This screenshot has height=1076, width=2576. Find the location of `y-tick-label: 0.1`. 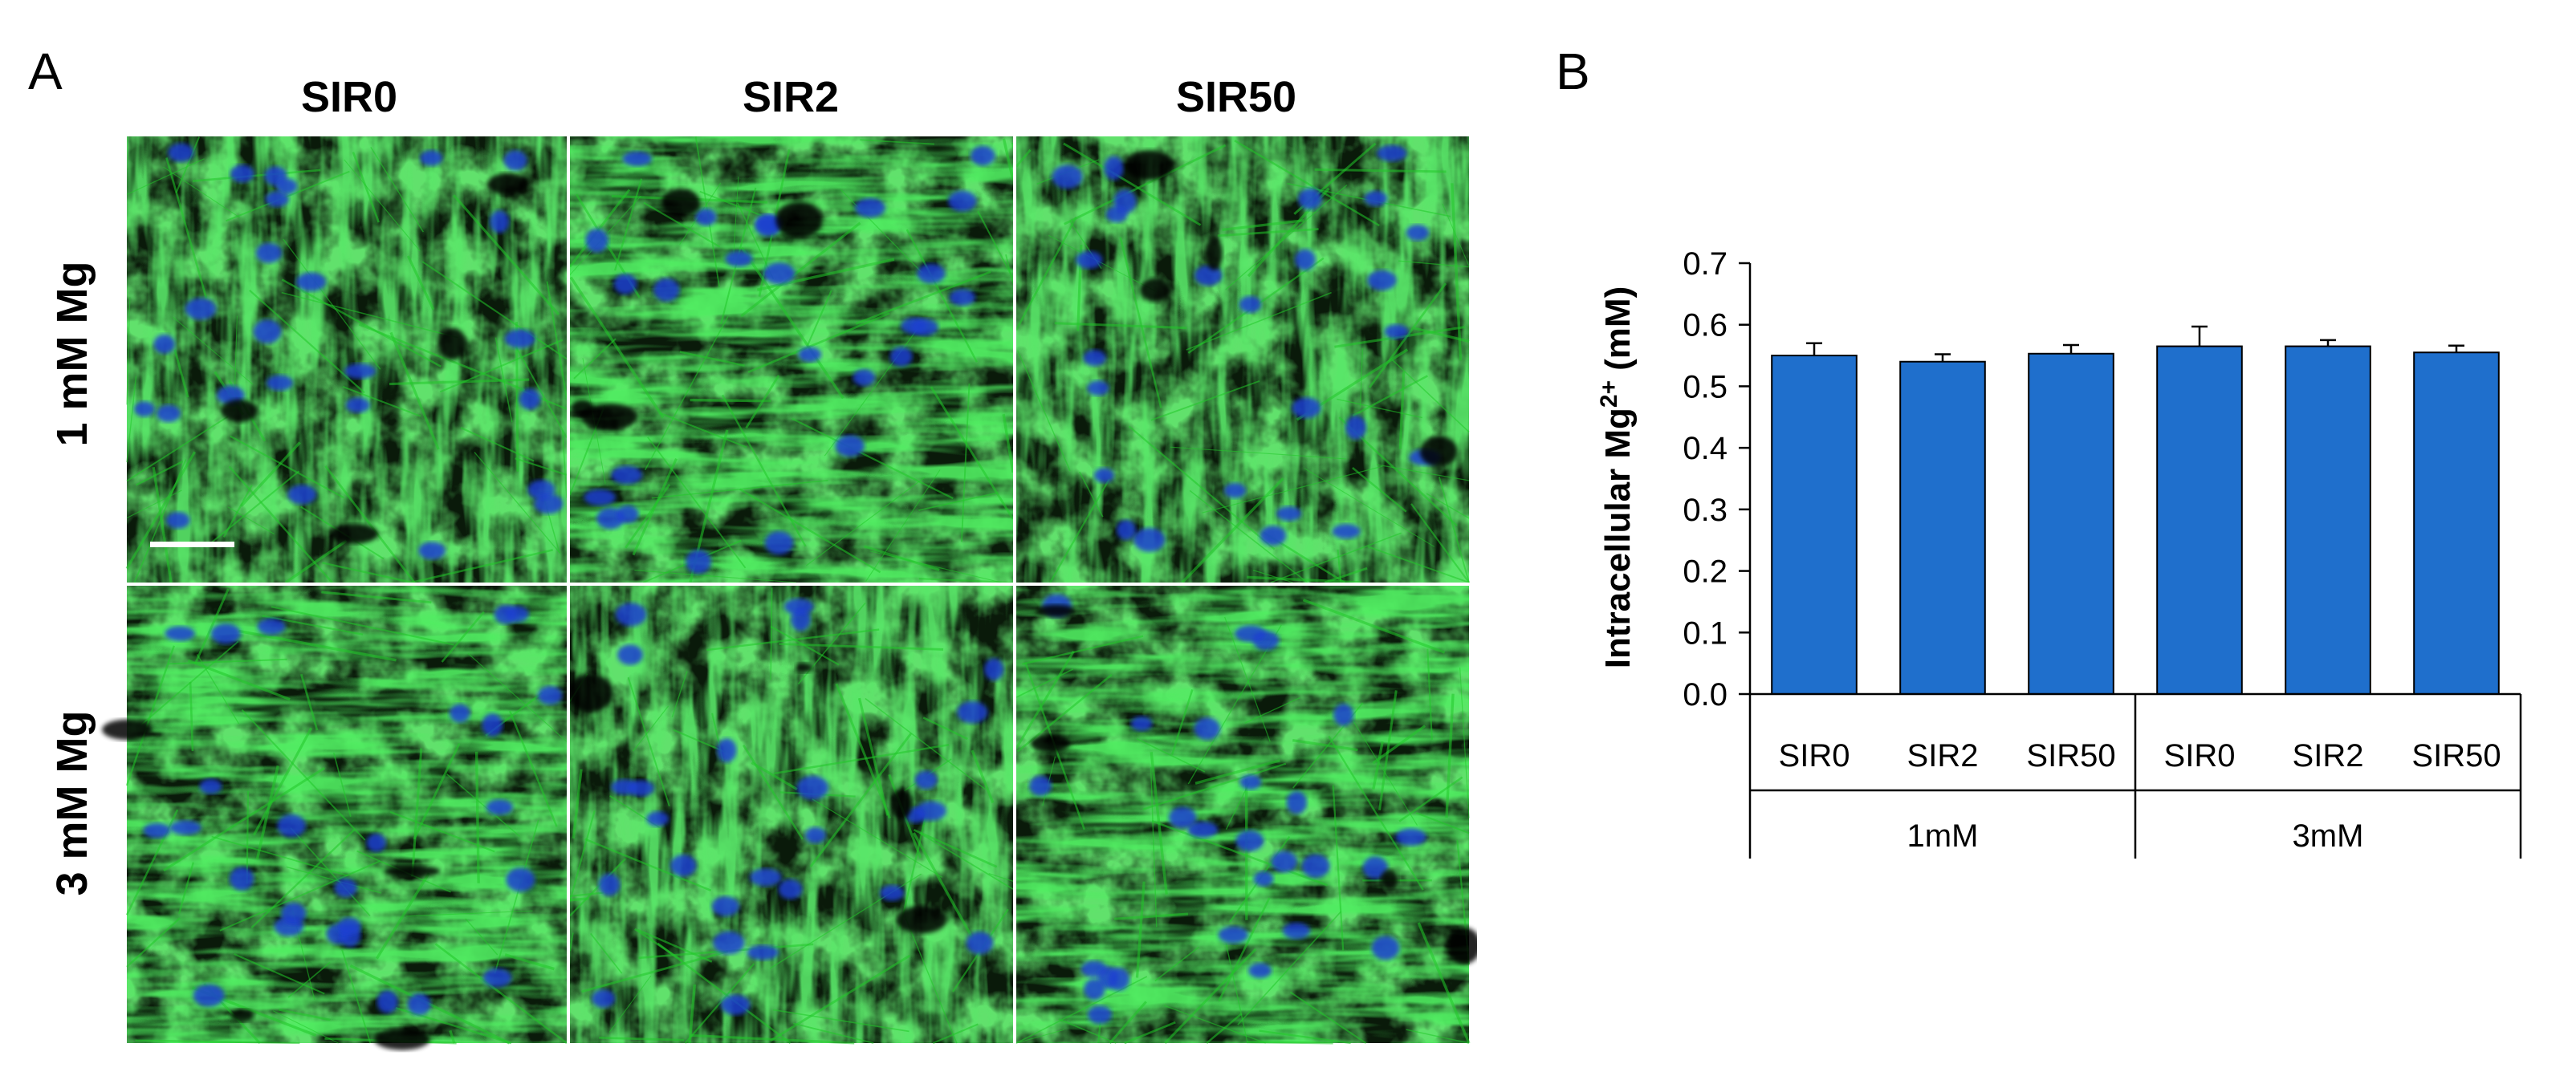

y-tick-label: 0.1 is located at coordinates (1705, 633).